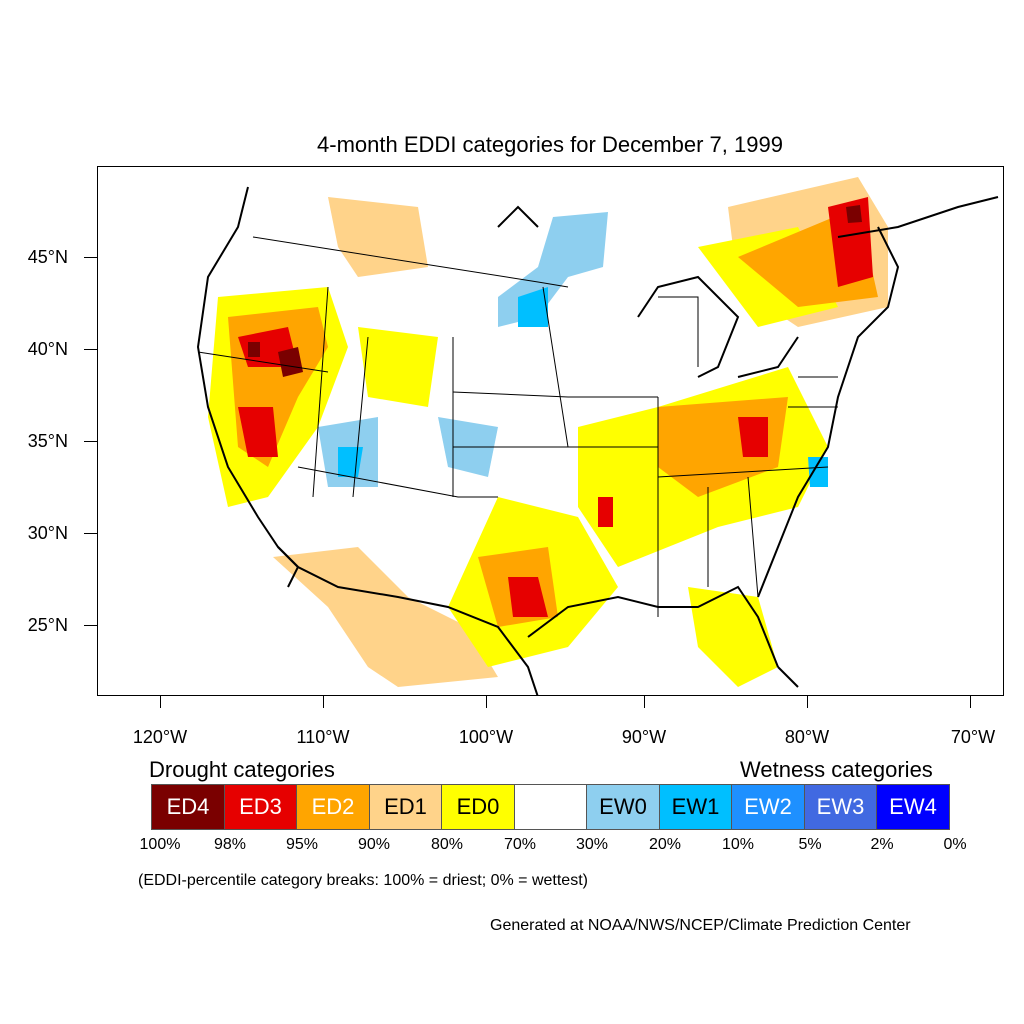  What do you see at coordinates (738, 844) in the screenshot?
I see `break-10: 10%` at bounding box center [738, 844].